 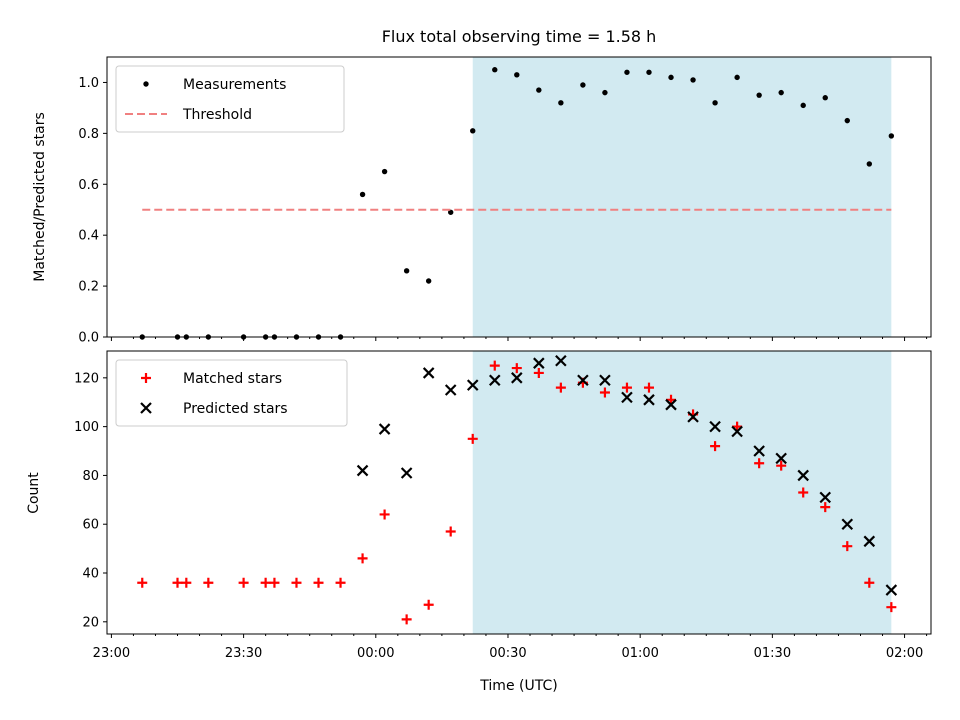 What do you see at coordinates (375, 653) in the screenshot?
I see `x-tick-label: 00:00` at bounding box center [375, 653].